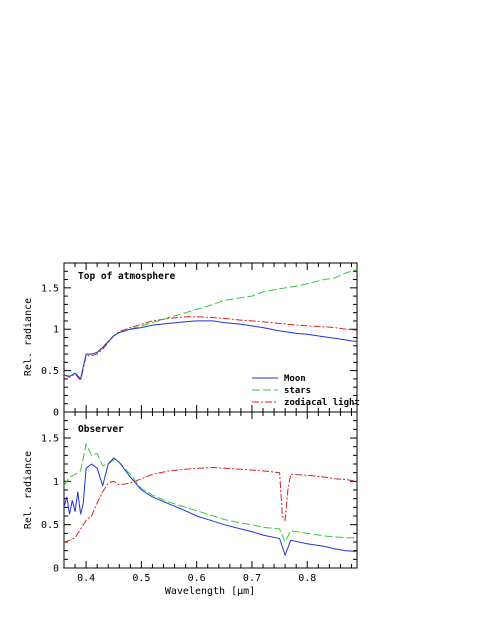 The height and width of the screenshot is (621, 480). What do you see at coordinates (297, 391) in the screenshot?
I see `legend-label-stars: stars` at bounding box center [297, 391].